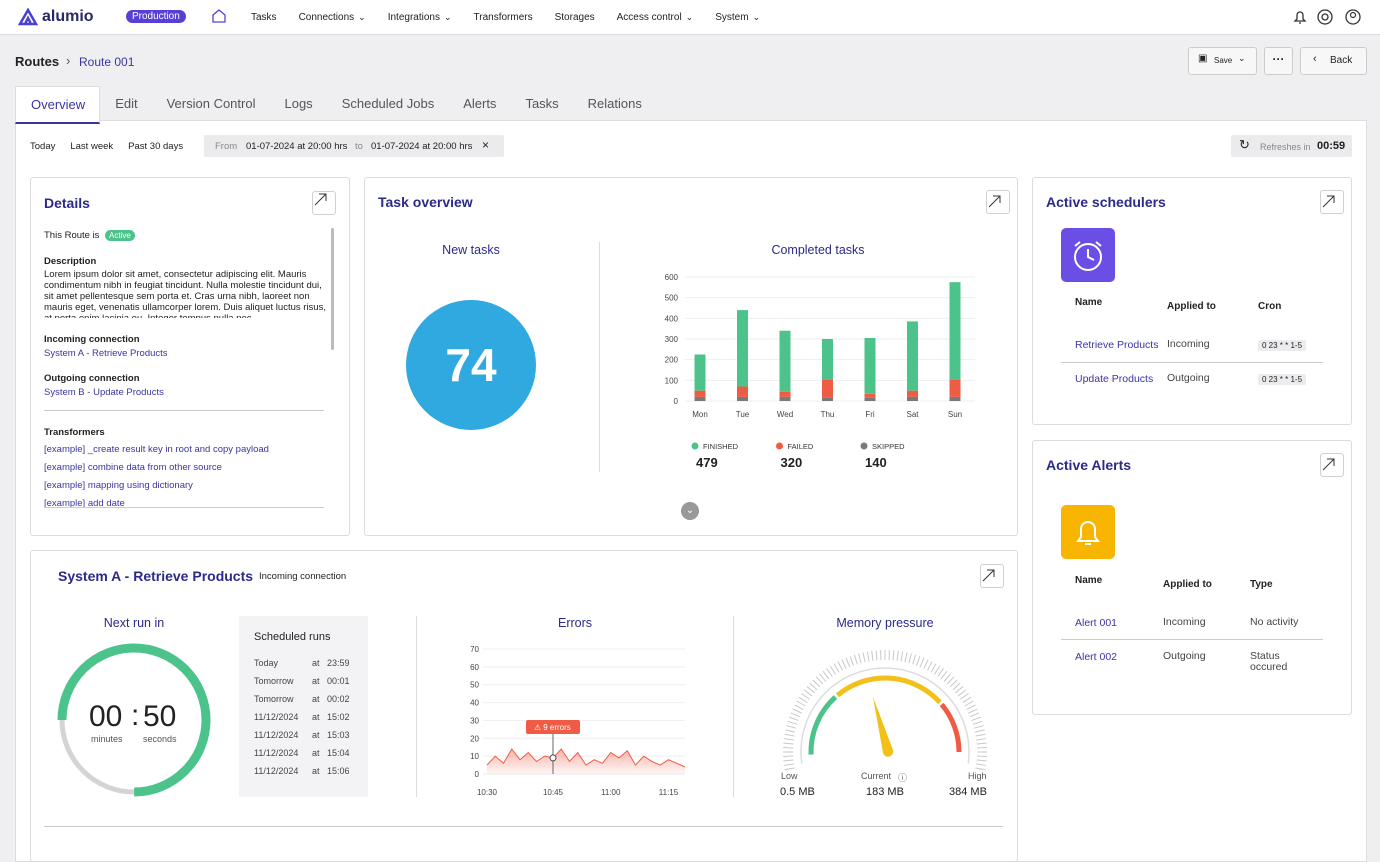 The height and width of the screenshot is (862, 1380). I want to click on high-label: High, so click(977, 776).